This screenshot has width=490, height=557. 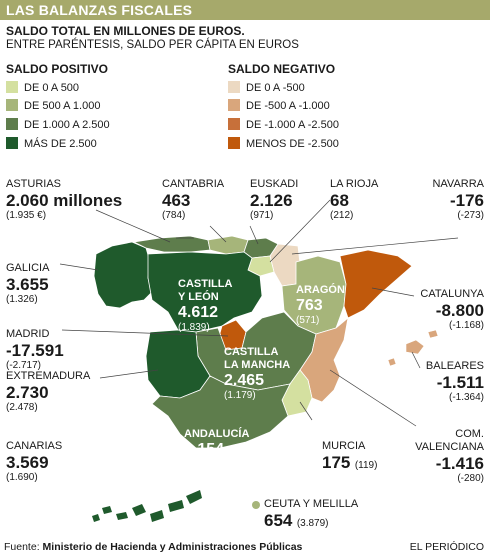 What do you see at coordinates (52, 88) in the screenshot?
I see `legend-label: DE 0 A 500` at bounding box center [52, 88].